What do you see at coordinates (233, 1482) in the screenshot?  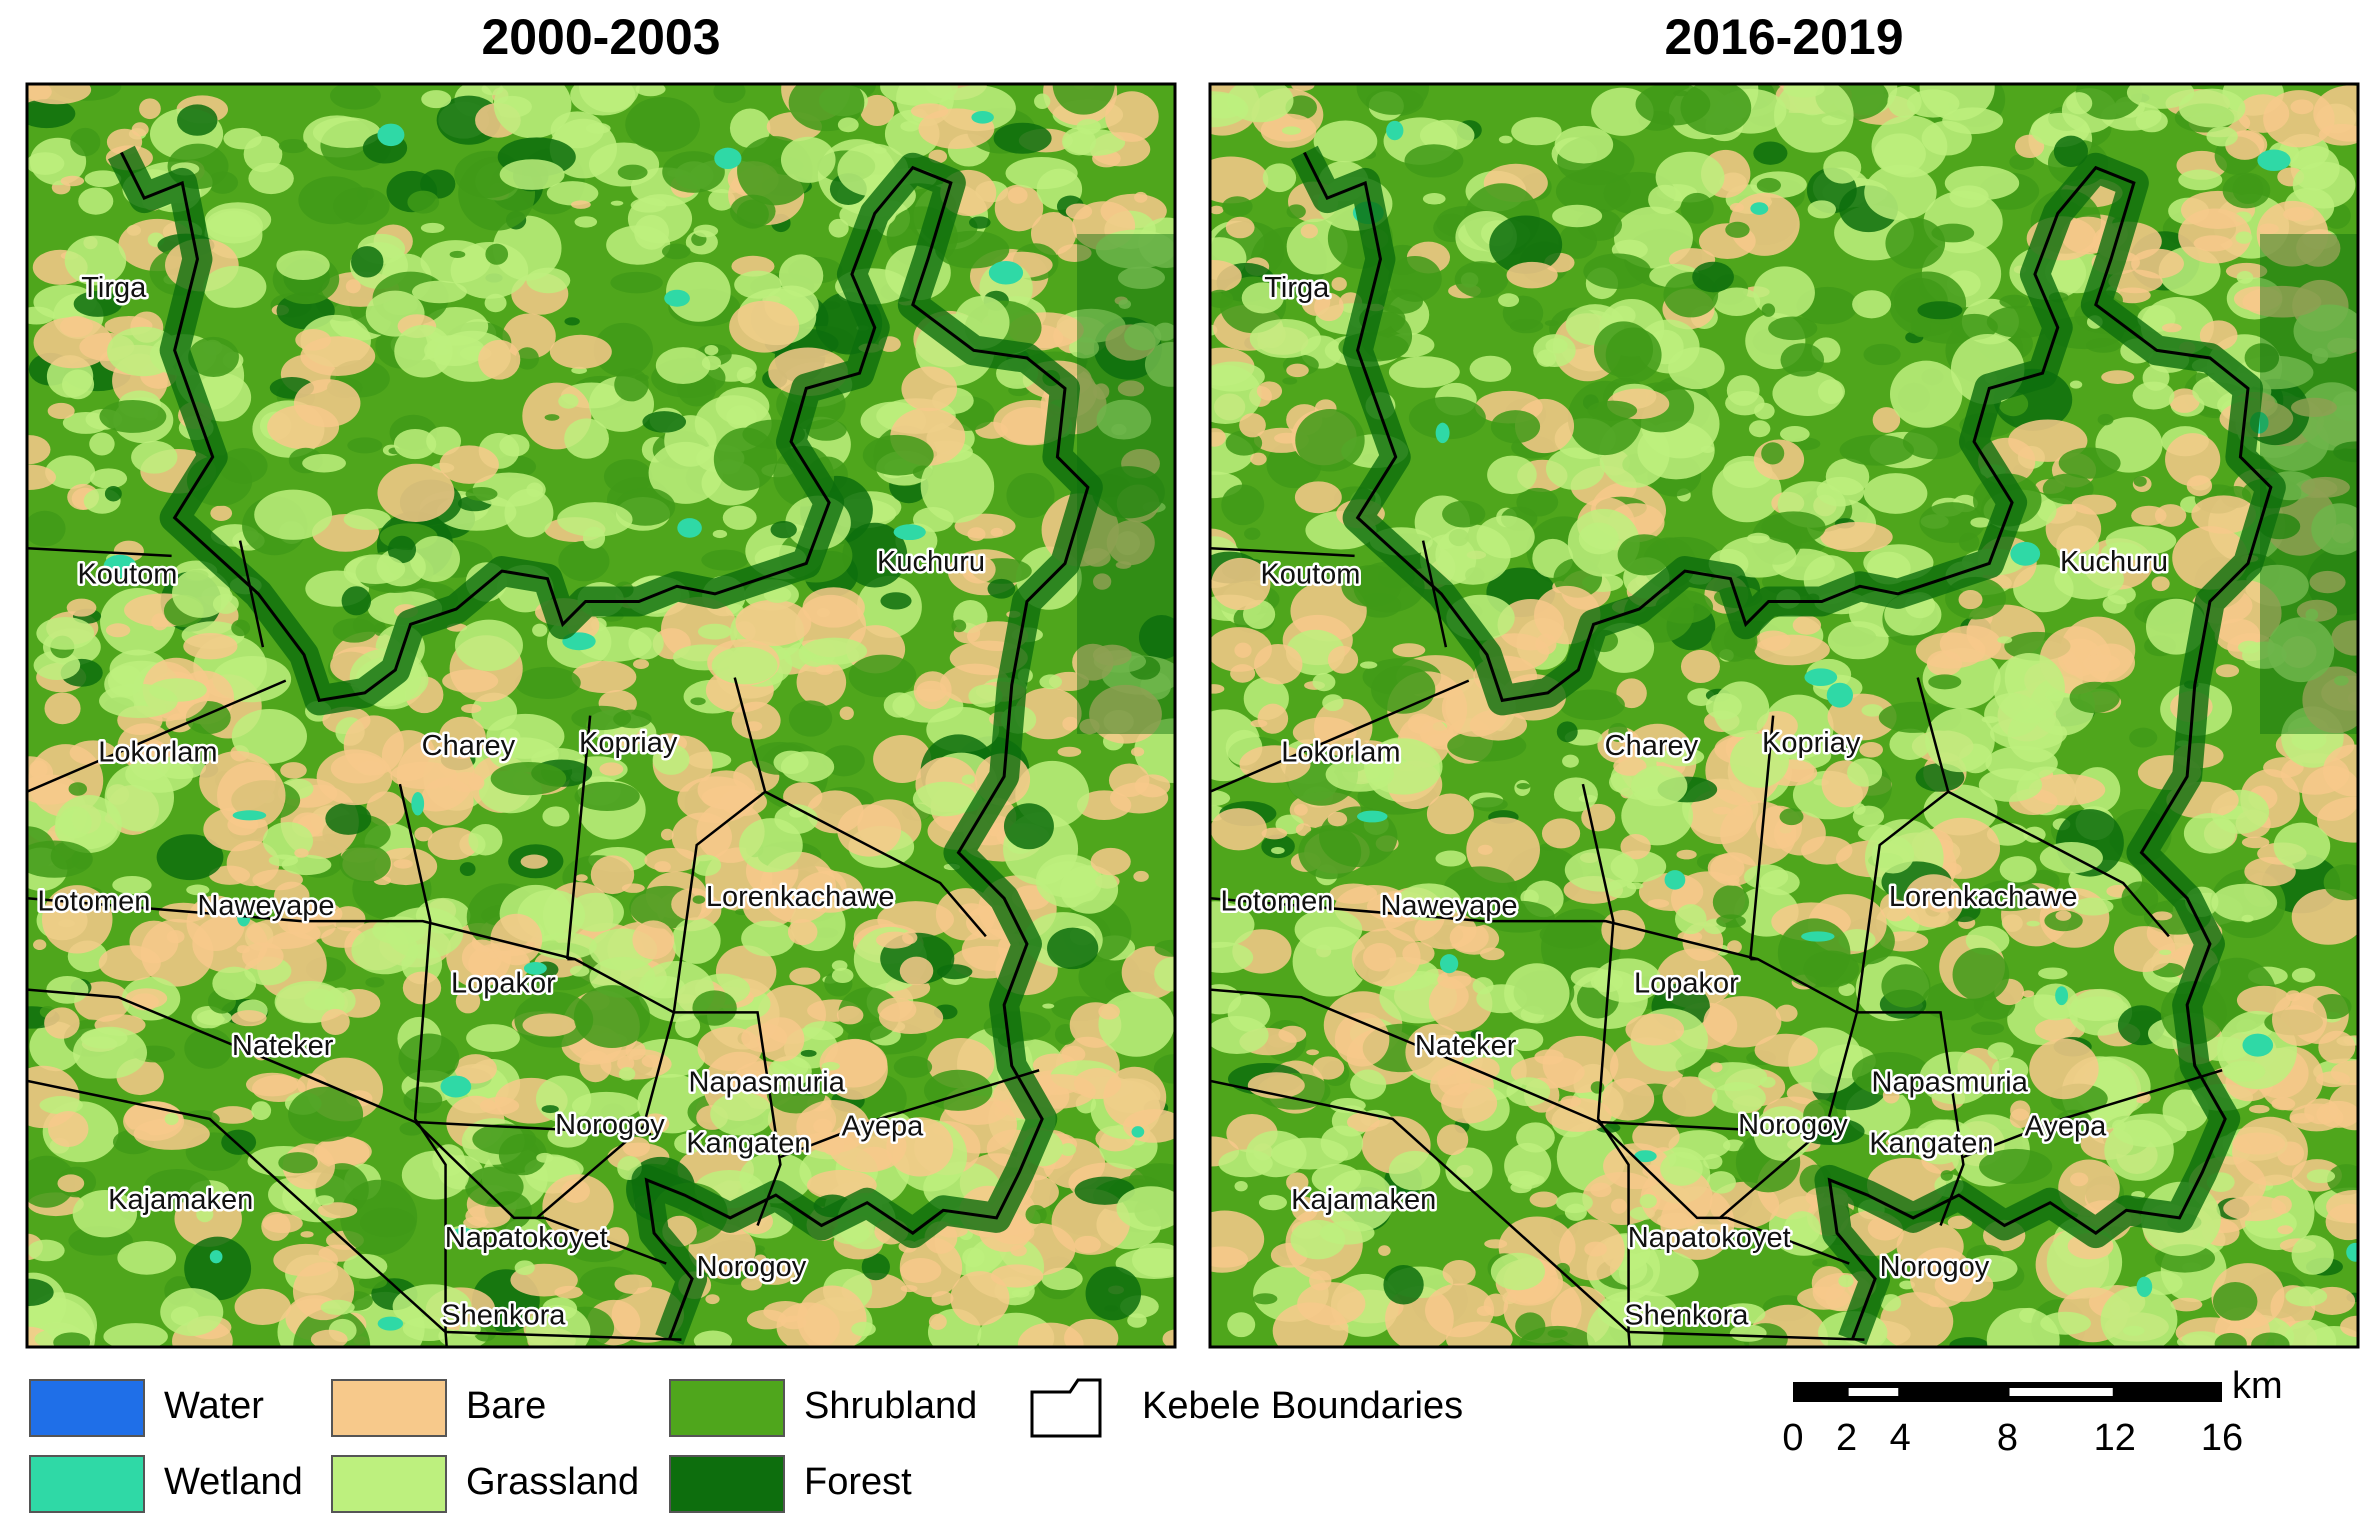 I see `legend-label: Wetland` at bounding box center [233, 1482].